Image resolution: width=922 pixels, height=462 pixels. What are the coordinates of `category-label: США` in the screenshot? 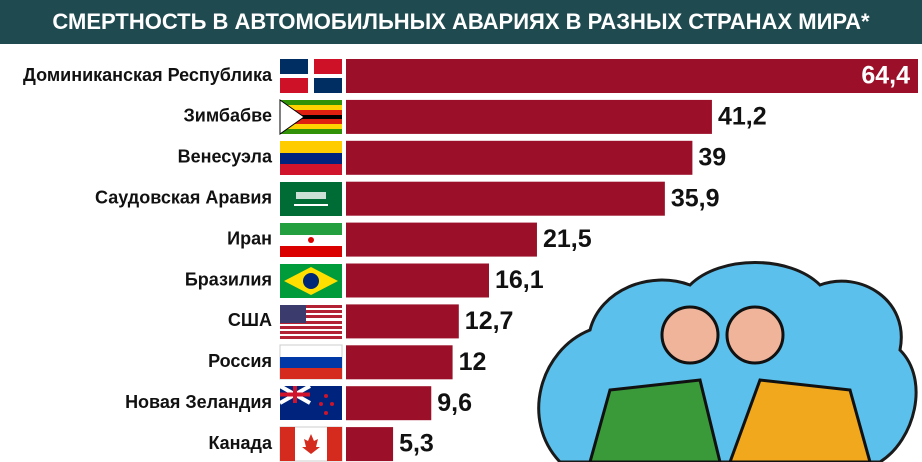 It's located at (250, 320).